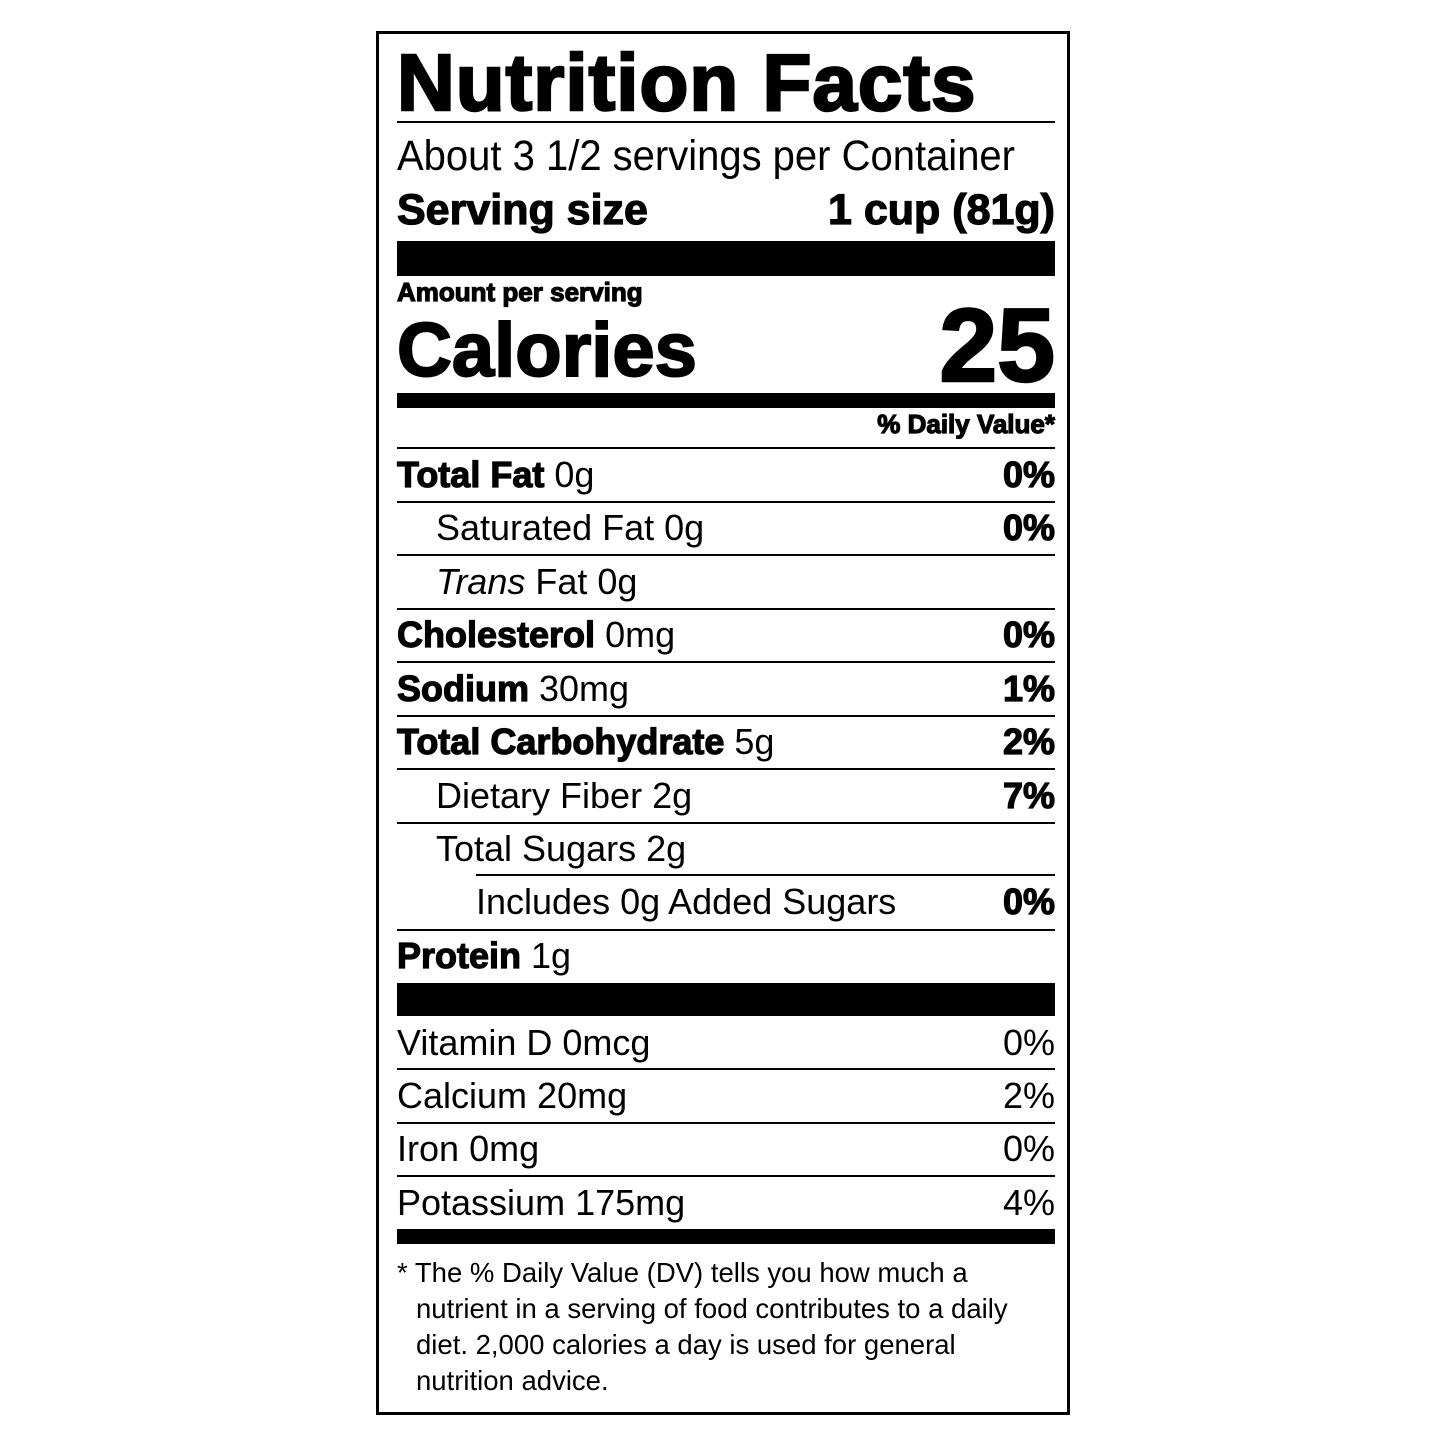 Image resolution: width=1445 pixels, height=1445 pixels. Describe the element at coordinates (754, 742) in the screenshot. I see `nutrient-amount: 5g` at that location.